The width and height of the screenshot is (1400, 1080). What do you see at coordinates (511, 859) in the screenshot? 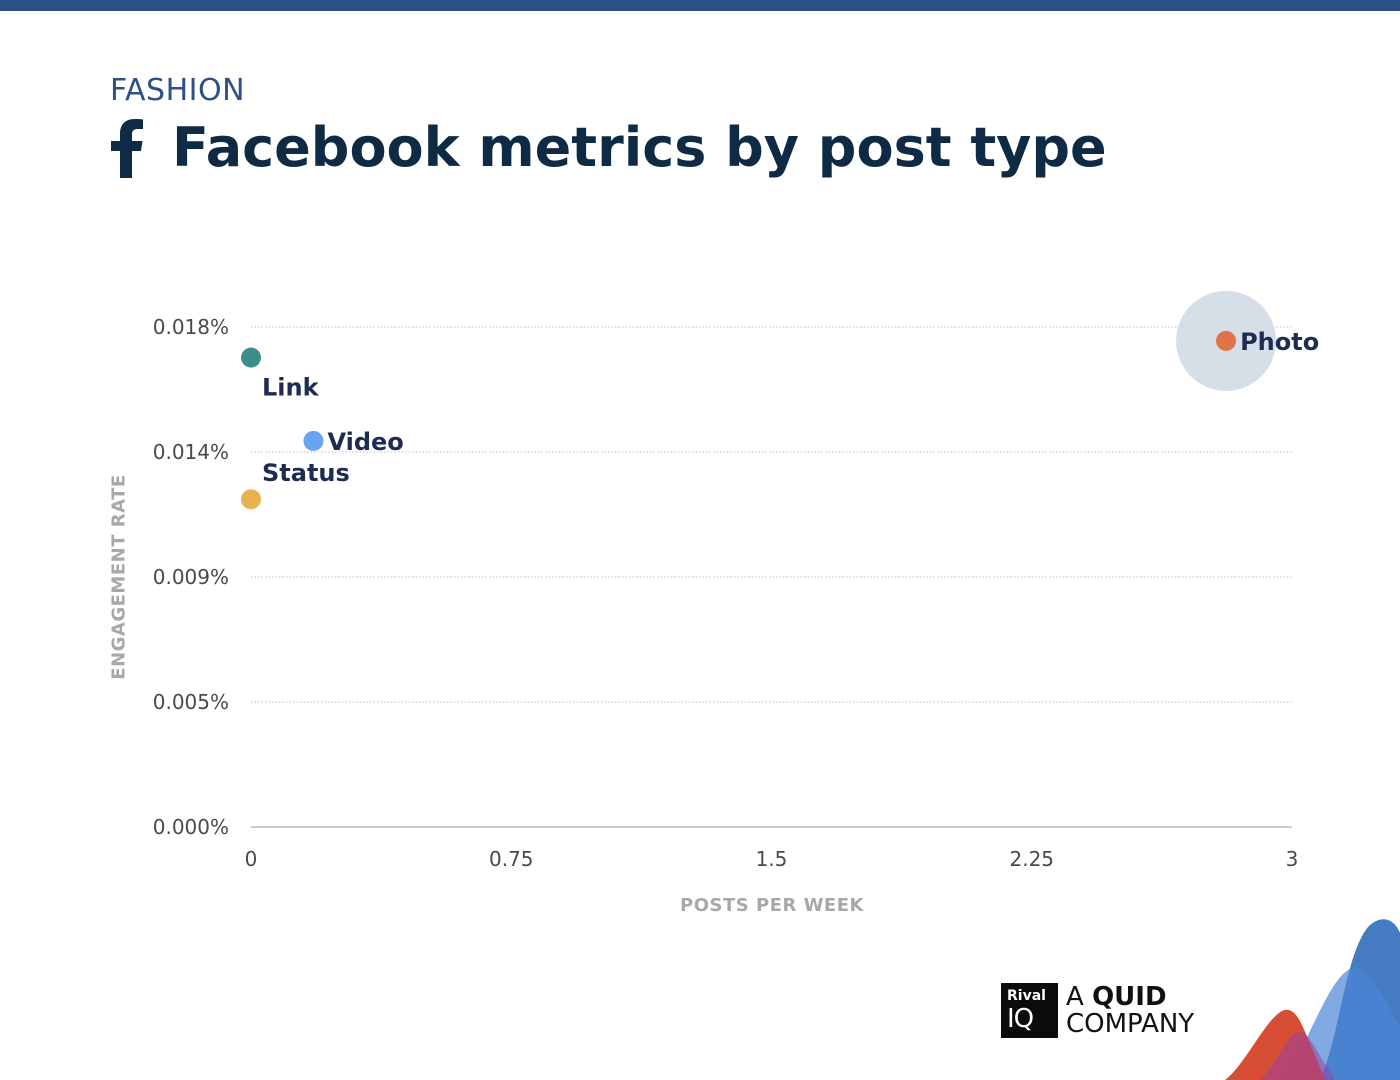
I see `x-tick-label: 0.75` at bounding box center [511, 859].